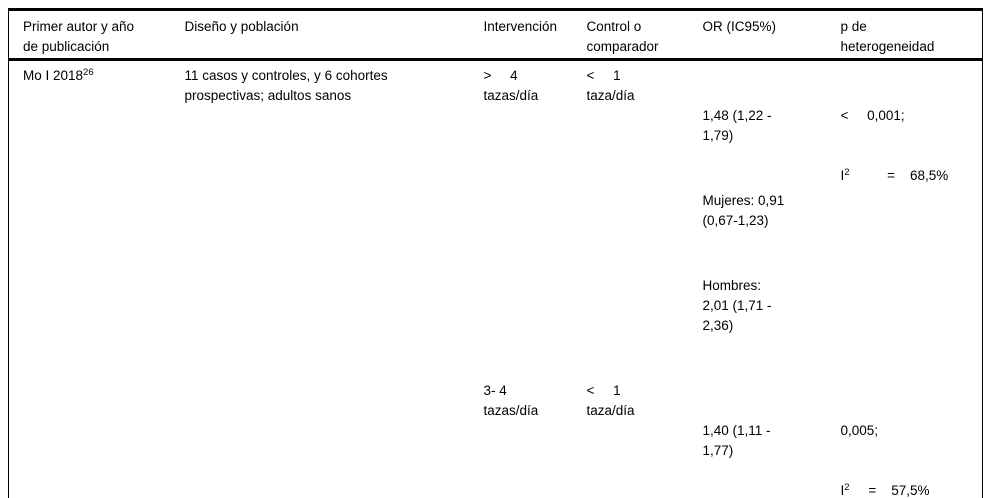 Image resolution: width=992 pixels, height=498 pixels. What do you see at coordinates (899, 175) in the screenshot?
I see `i2-value: = 68,5%` at bounding box center [899, 175].